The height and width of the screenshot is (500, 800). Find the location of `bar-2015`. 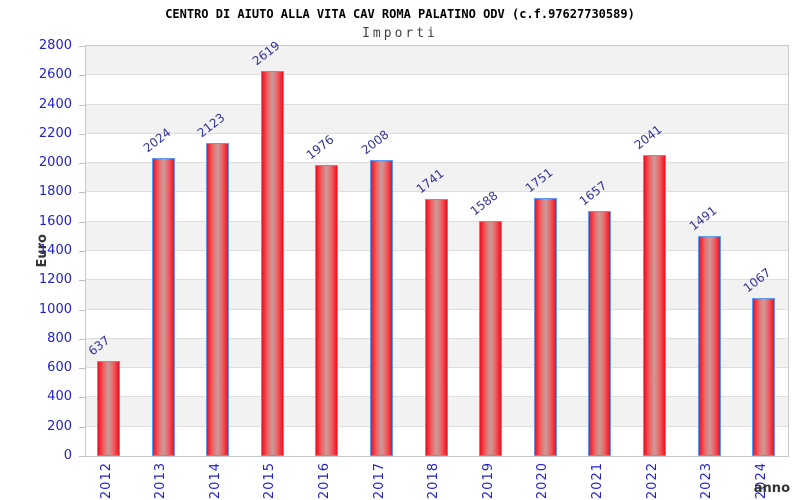

bar-2015 is located at coordinates (272, 263).